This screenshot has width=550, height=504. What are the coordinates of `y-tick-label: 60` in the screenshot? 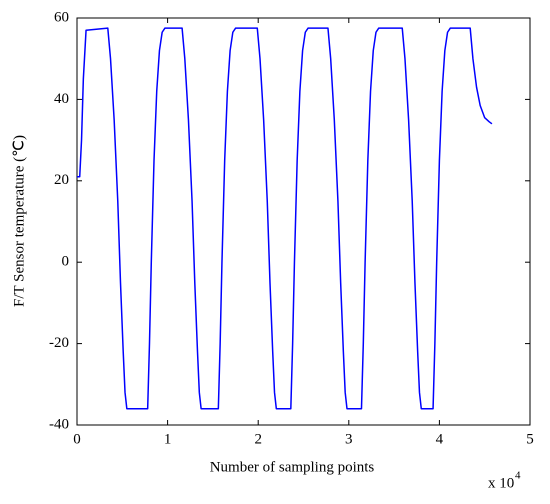 It's located at (61, 17).